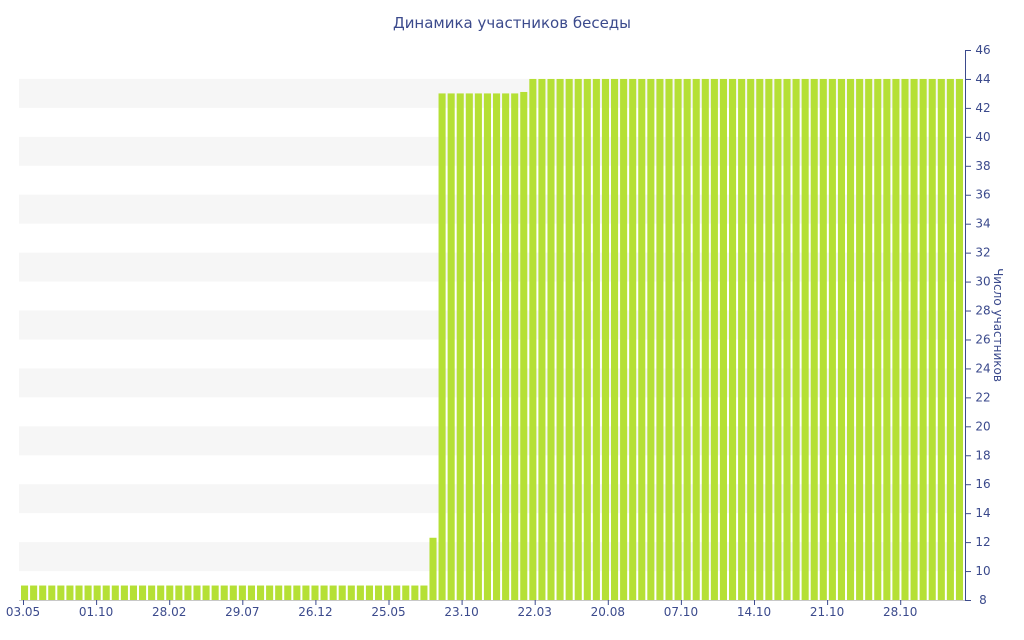 The height and width of the screenshot is (640, 1024). What do you see at coordinates (242, 612) in the screenshot?
I see `x-tick-label: 29.07` at bounding box center [242, 612].